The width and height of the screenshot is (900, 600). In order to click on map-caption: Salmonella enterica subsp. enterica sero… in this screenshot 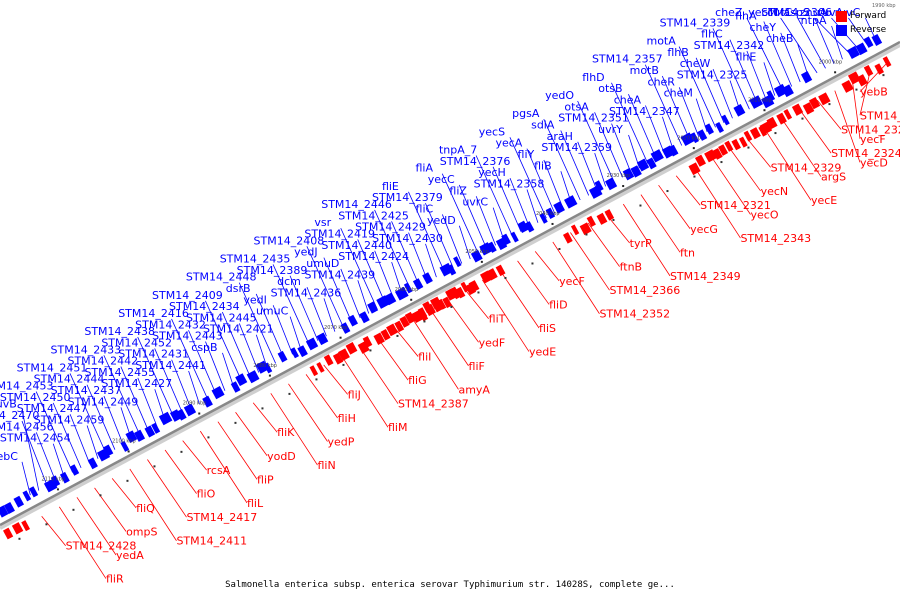, I will do `click(450, 585)`.